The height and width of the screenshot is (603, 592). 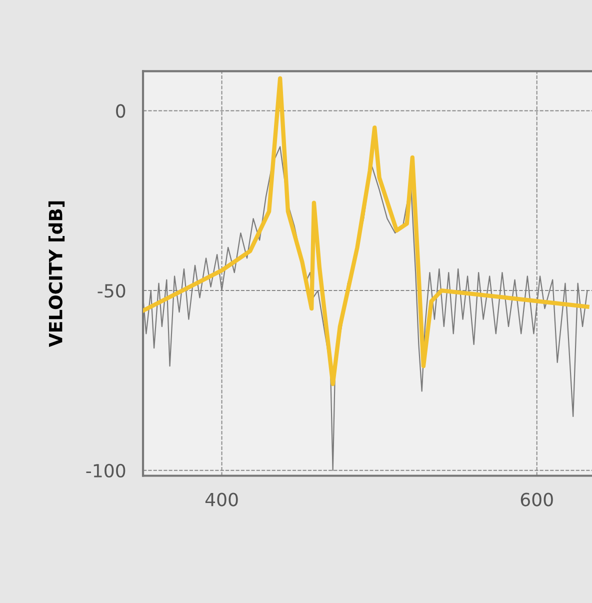 I want to click on x-tick-label: 400, so click(x=221, y=499).